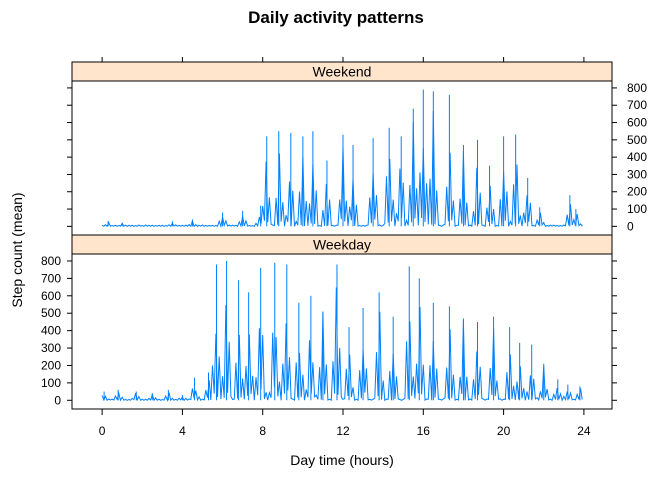 Image resolution: width=672 pixels, height=480 pixels. I want to click on x-axis-label: Day time (hours), so click(341, 460).